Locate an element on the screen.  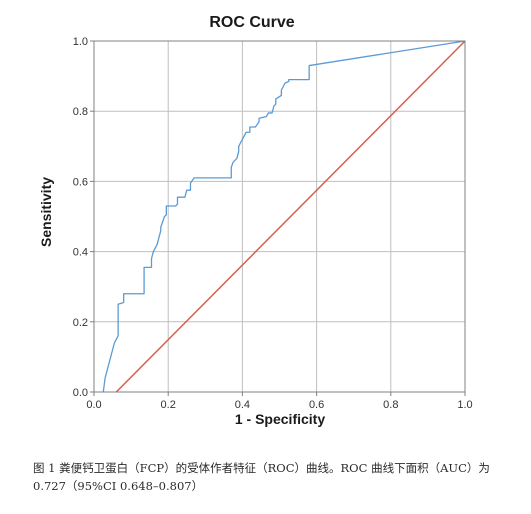
x-tick-label-3: 0.6 is located at coordinates (316, 405).